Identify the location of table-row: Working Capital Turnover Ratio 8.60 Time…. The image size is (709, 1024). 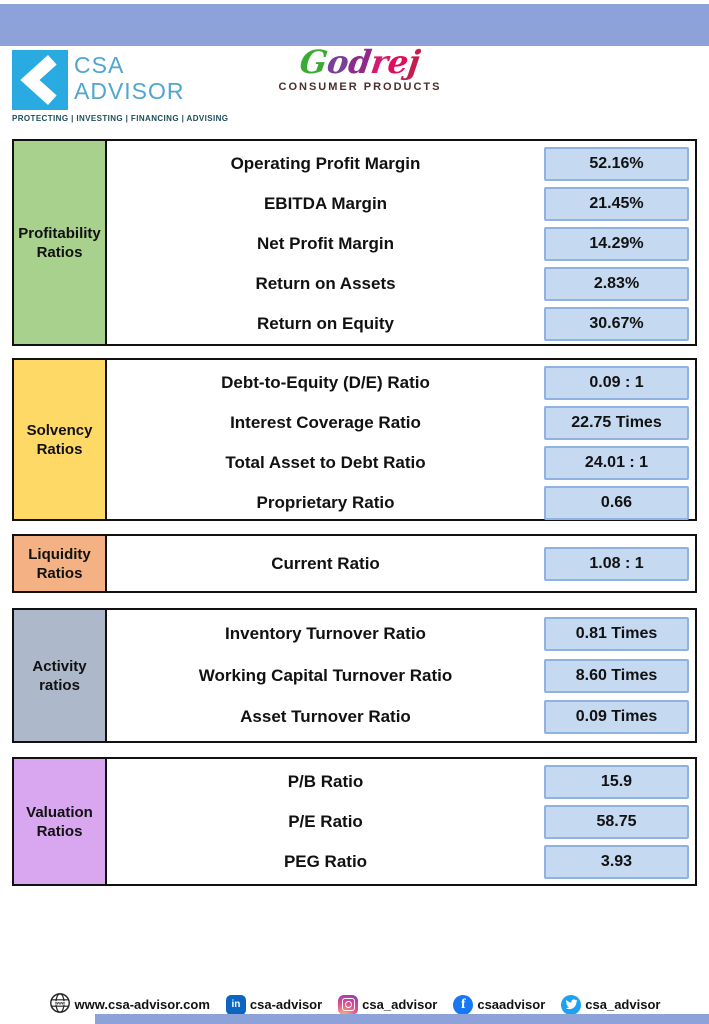
(401, 676).